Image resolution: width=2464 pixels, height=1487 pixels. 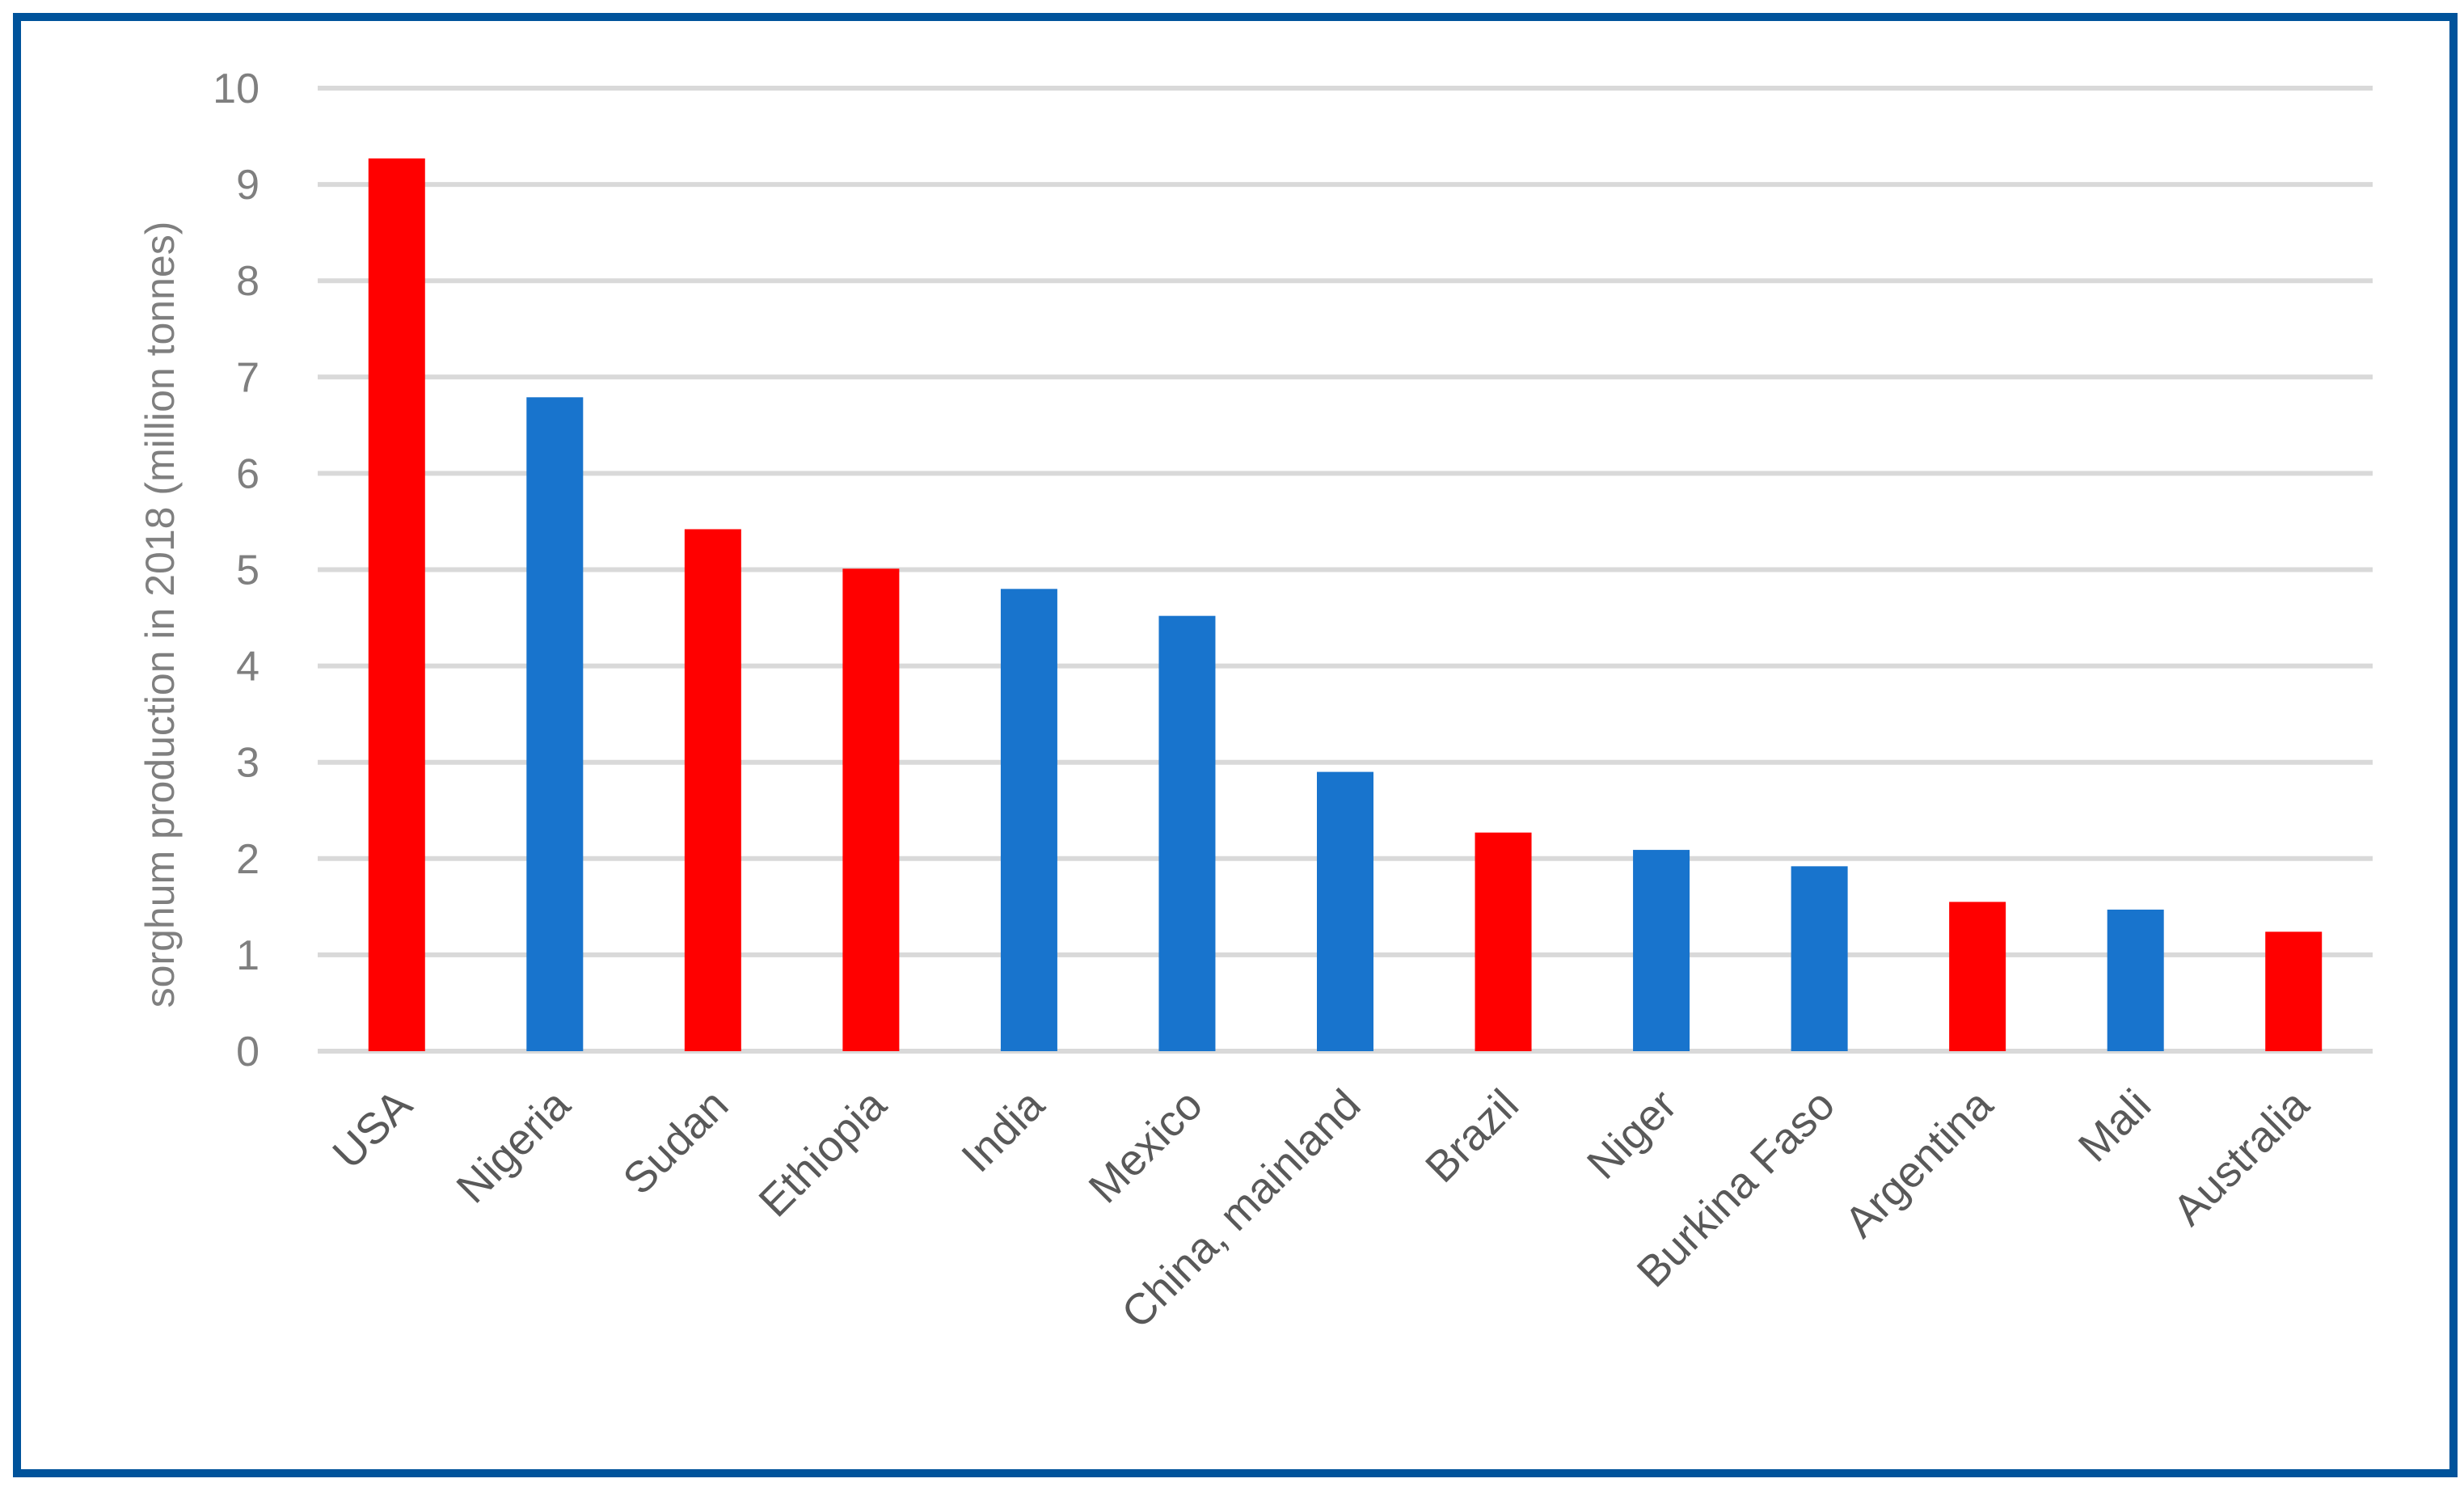 What do you see at coordinates (1920, 1163) in the screenshot?
I see `category-label: Argentina` at bounding box center [1920, 1163].